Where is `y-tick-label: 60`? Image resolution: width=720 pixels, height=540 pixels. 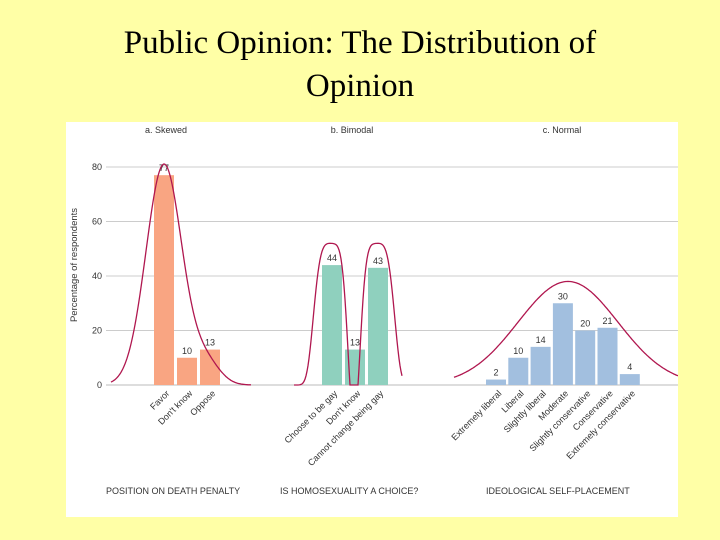 y-tick-label: 60 is located at coordinates (97, 222).